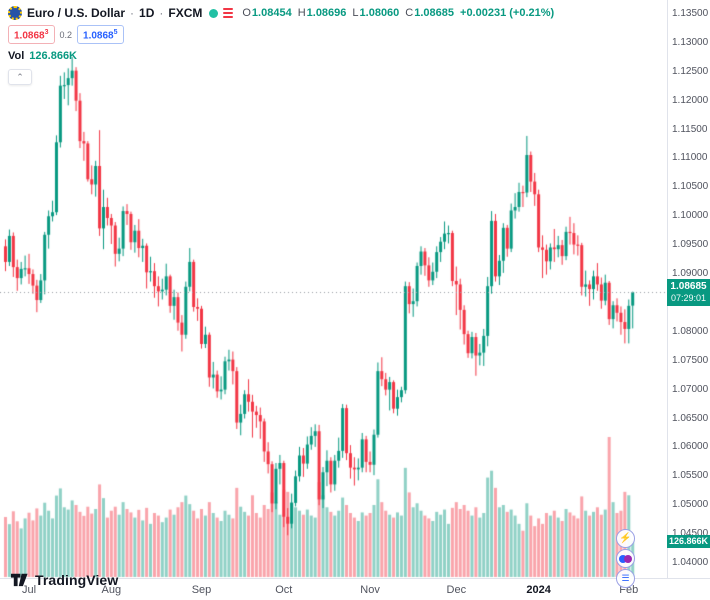  Describe the element at coordinates (690, 331) in the screenshot. I see `price-axis-label: 1.08000` at that location.